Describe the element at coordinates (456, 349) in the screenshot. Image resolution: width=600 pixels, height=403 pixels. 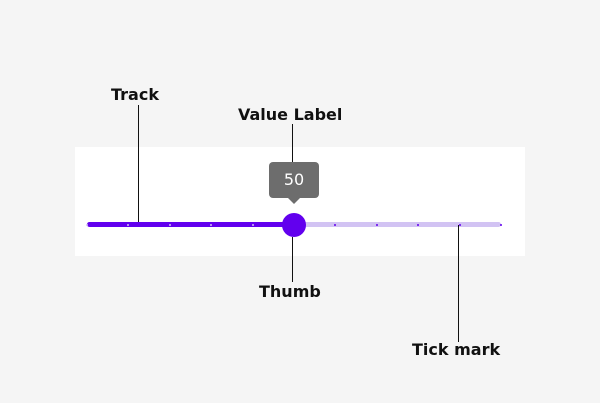
I see `callout-tick-mark: Tick mark` at that location.